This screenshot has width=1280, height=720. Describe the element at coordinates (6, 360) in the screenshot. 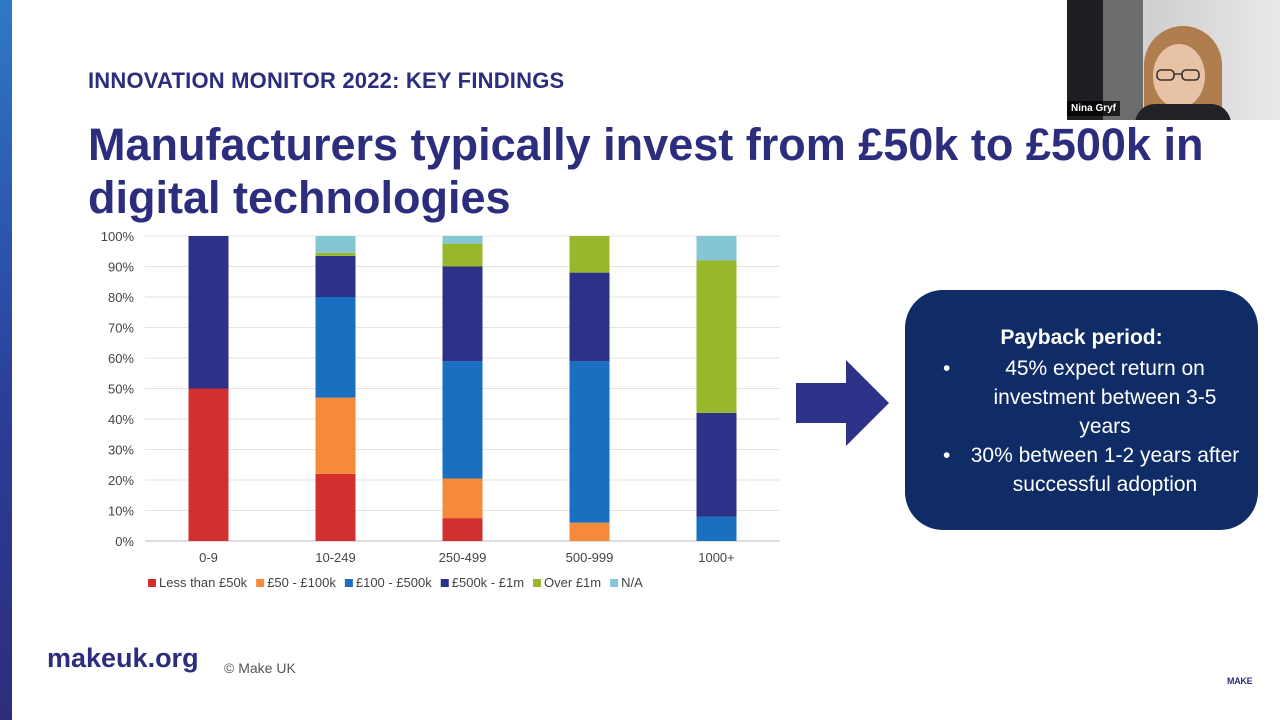

I see `slide-accent-bar` at that location.